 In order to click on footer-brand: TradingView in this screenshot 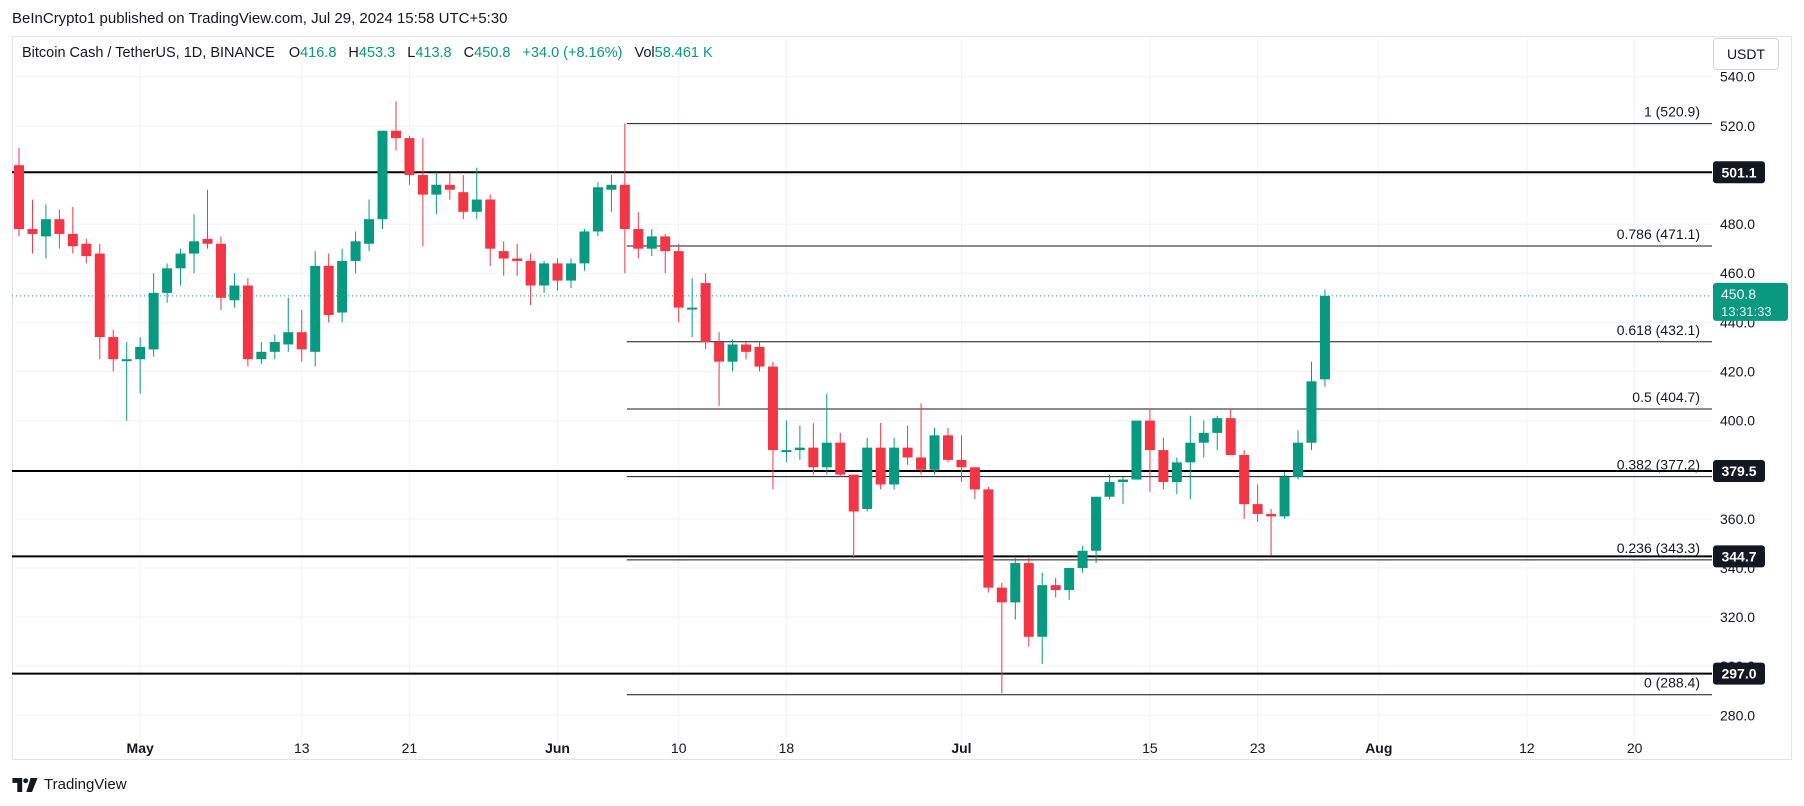, I will do `click(69, 784)`.